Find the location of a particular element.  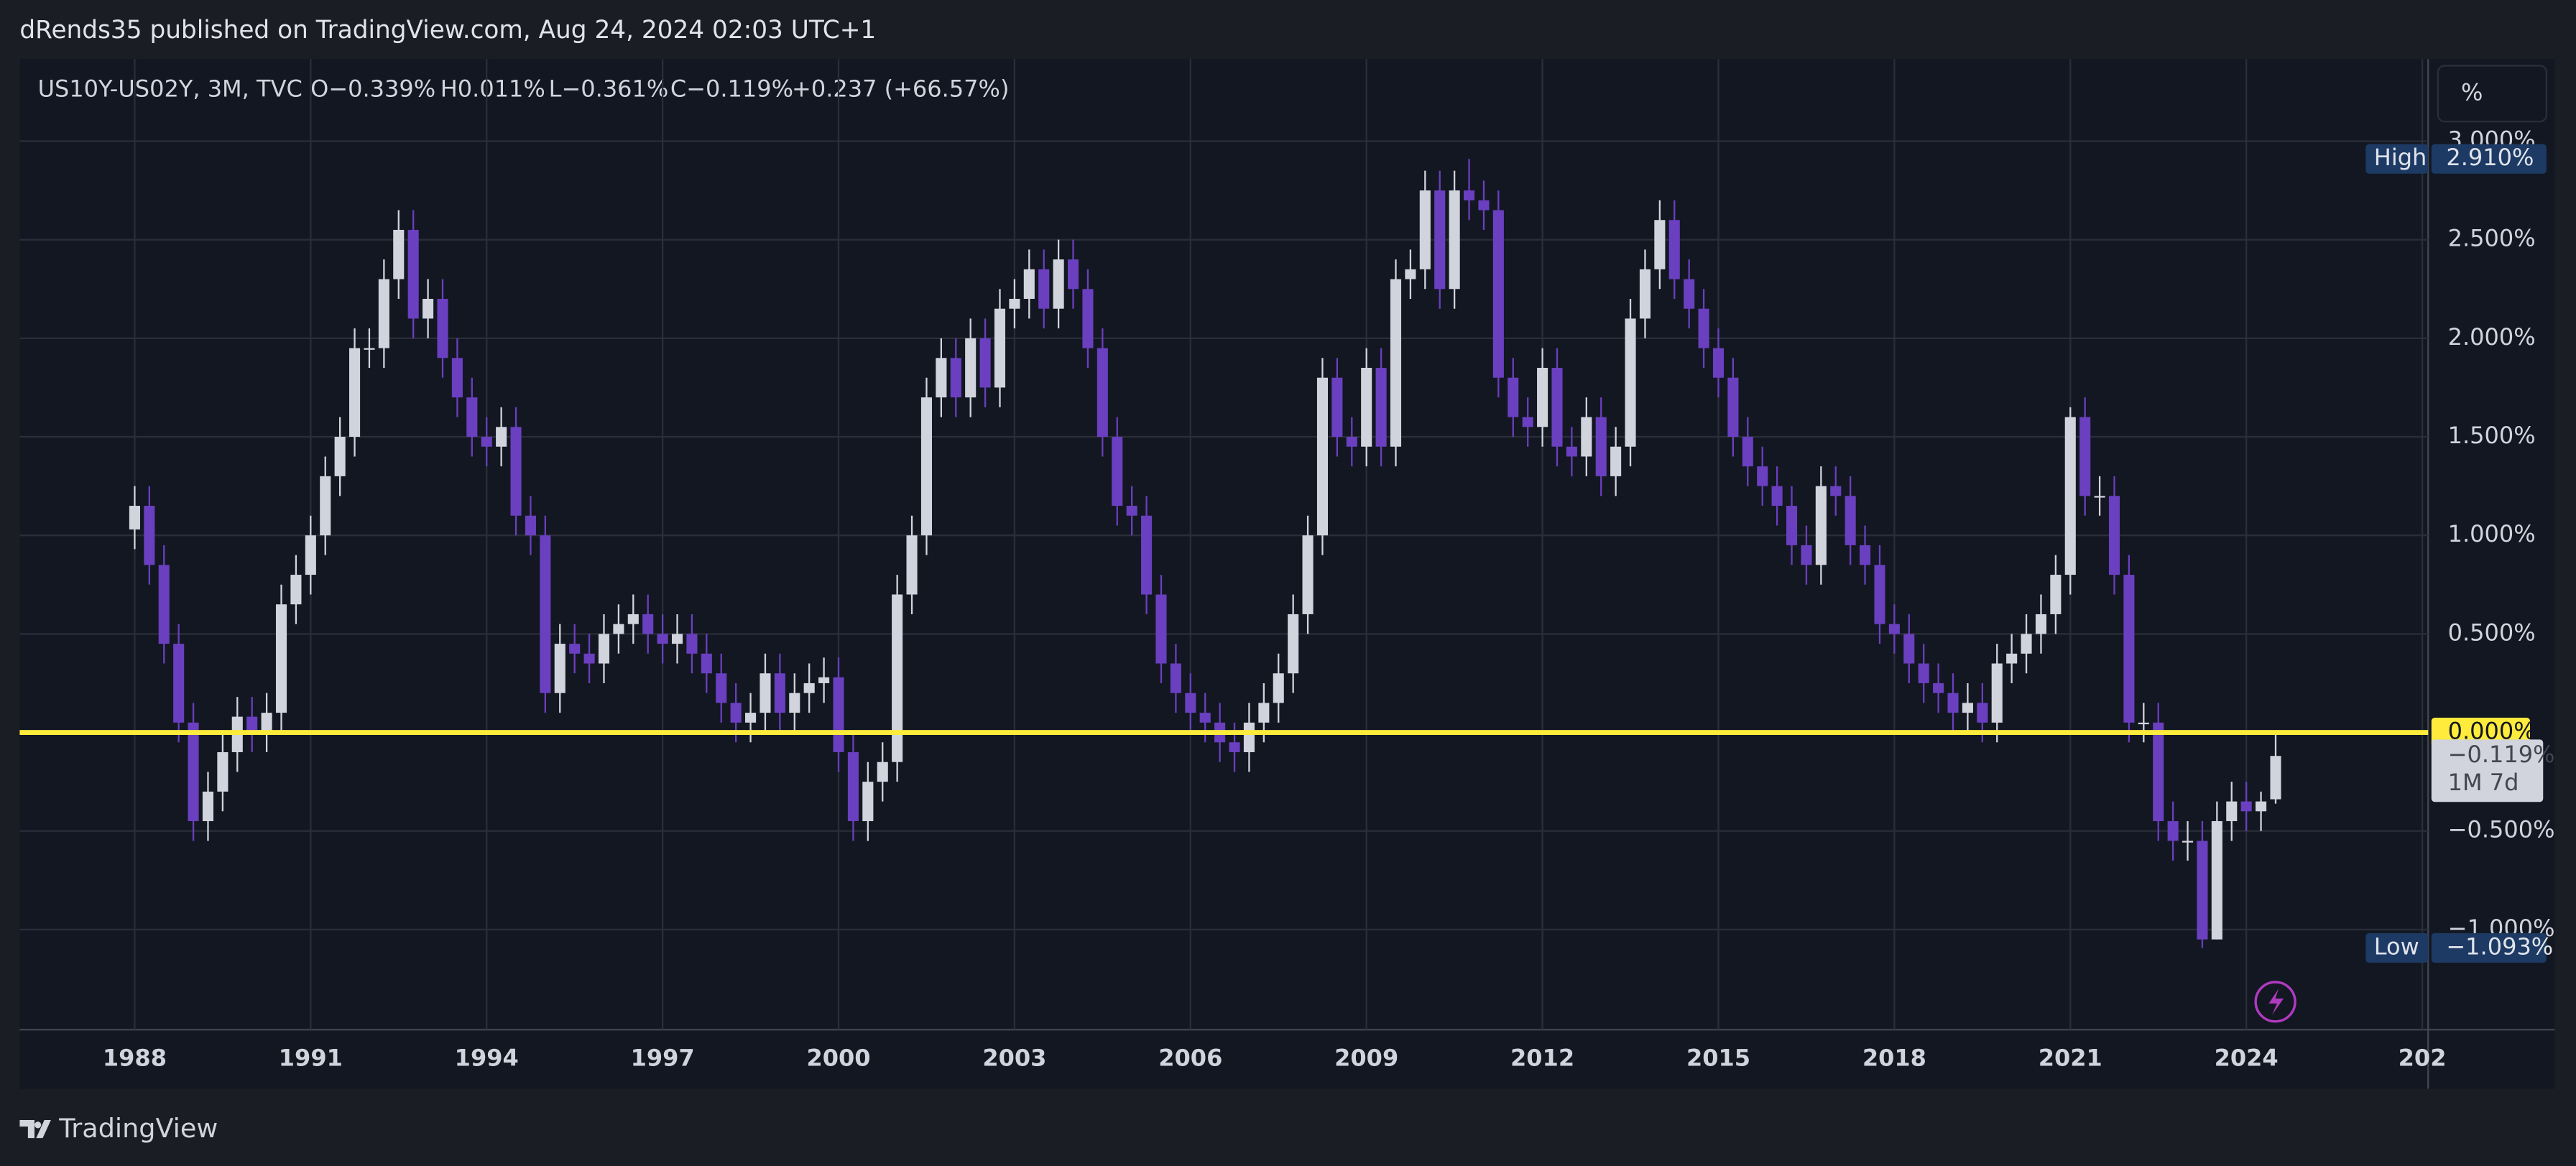

x-tick-label: 2009 is located at coordinates (1366, 1057).